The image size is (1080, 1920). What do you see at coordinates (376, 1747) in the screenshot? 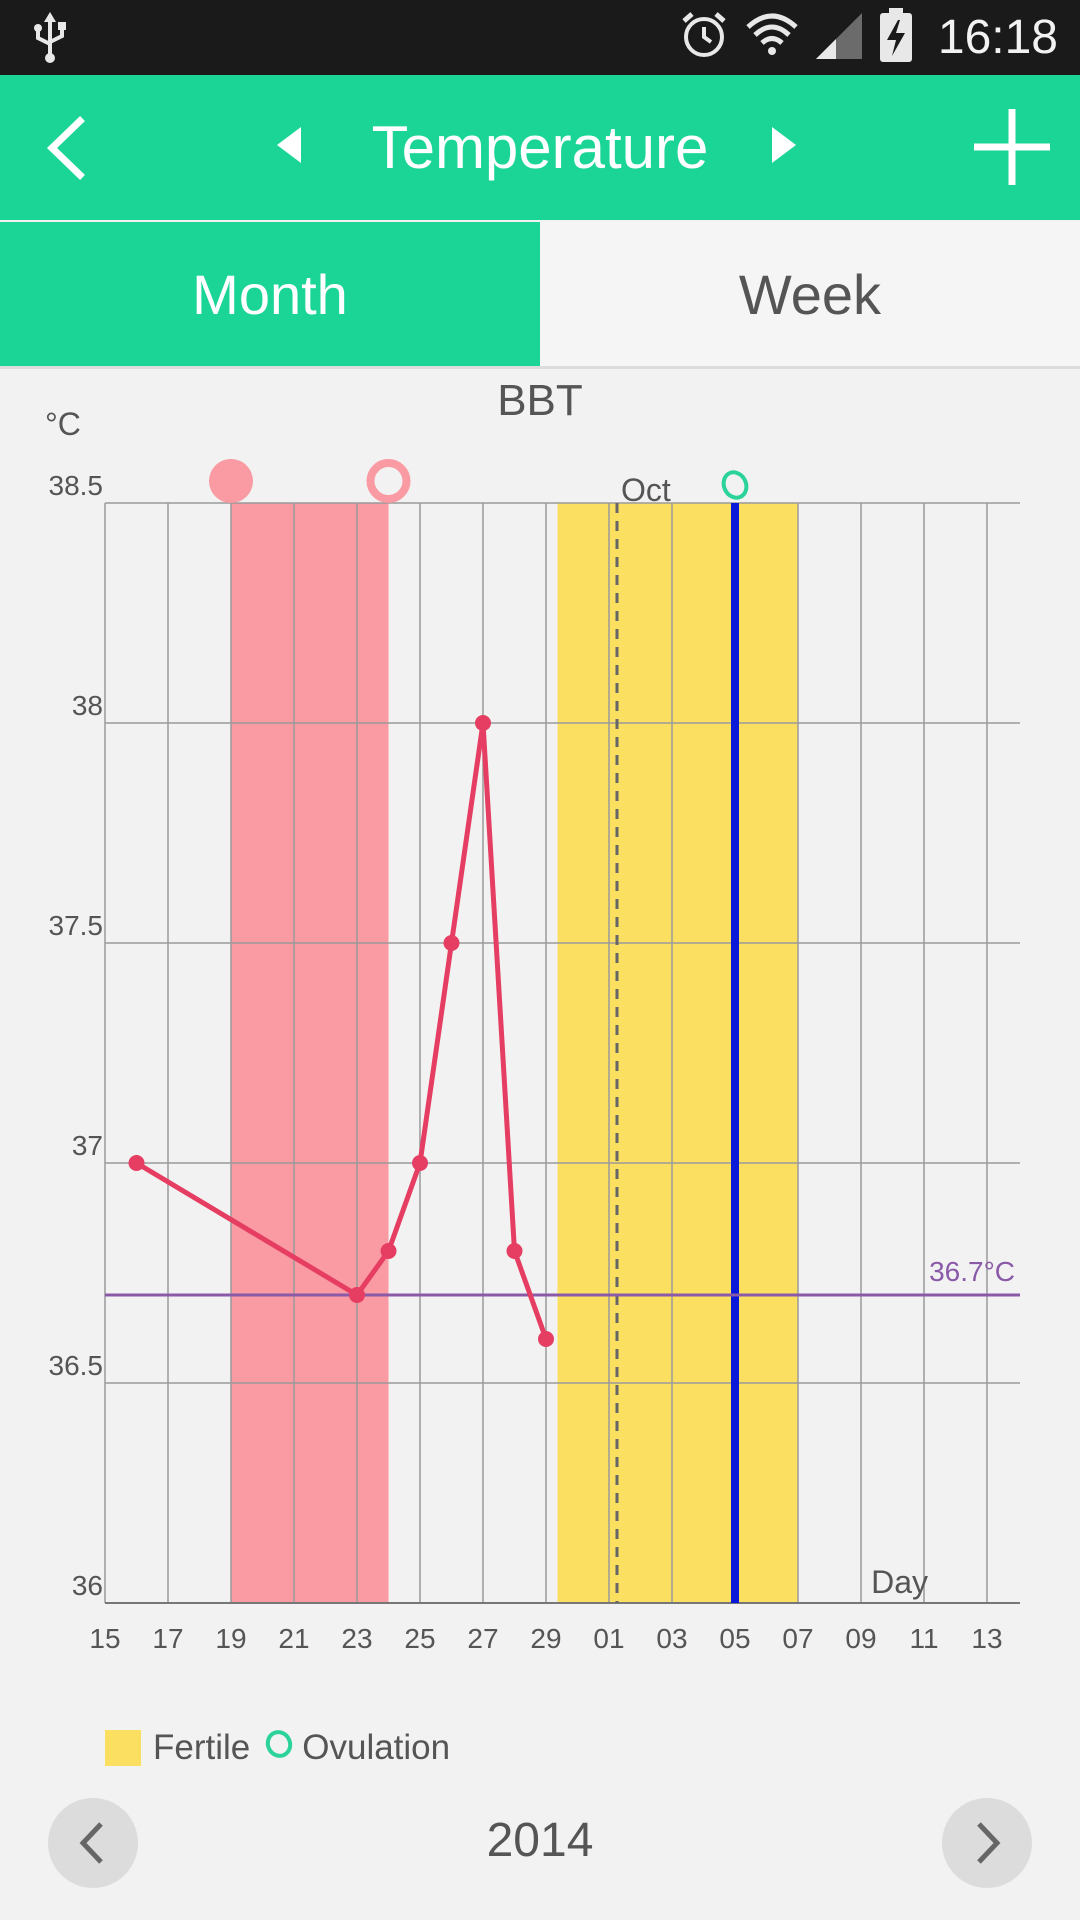
I see `legend-ovulation-label: Ovulation` at bounding box center [376, 1747].